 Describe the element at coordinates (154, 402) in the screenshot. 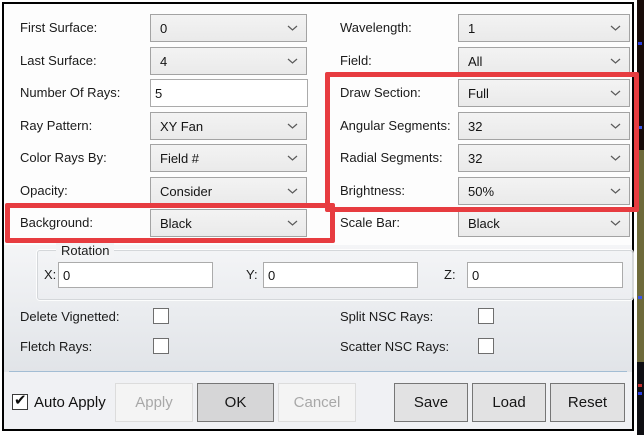

I see `apply-button: Apply` at that location.